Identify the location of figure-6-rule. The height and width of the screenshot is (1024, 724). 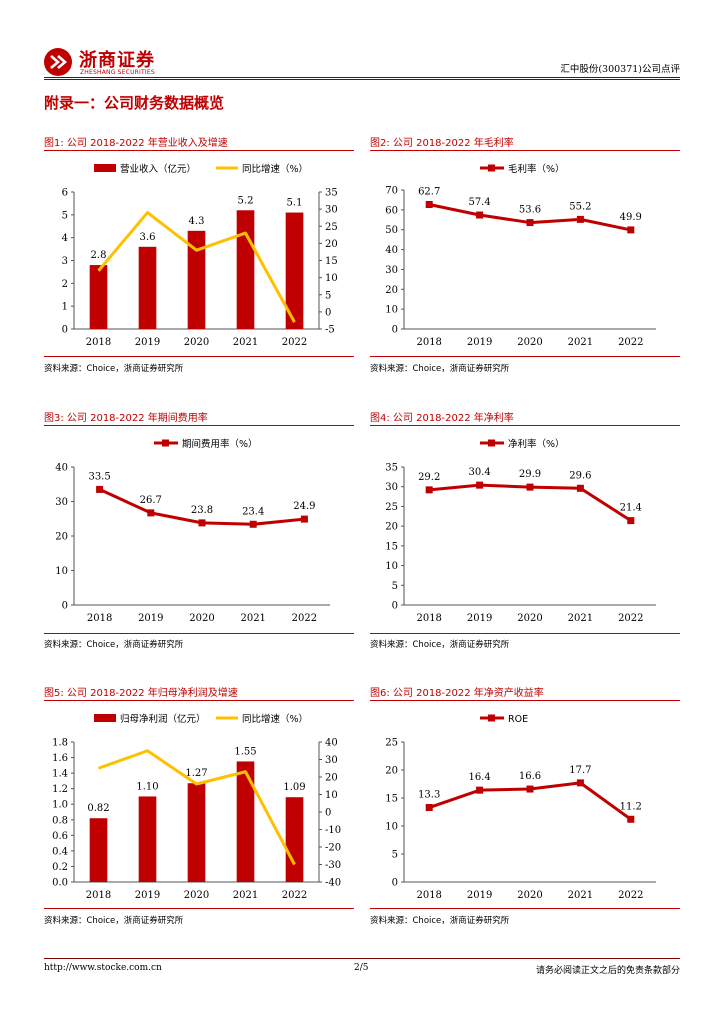
(525, 700).